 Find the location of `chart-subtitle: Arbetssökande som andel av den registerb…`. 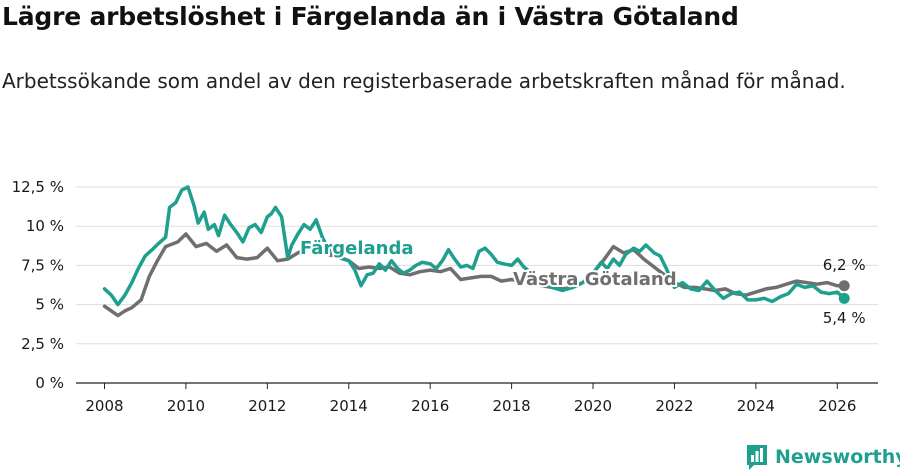

chart-subtitle: Arbetssökande som andel av den registerb… is located at coordinates (424, 81).